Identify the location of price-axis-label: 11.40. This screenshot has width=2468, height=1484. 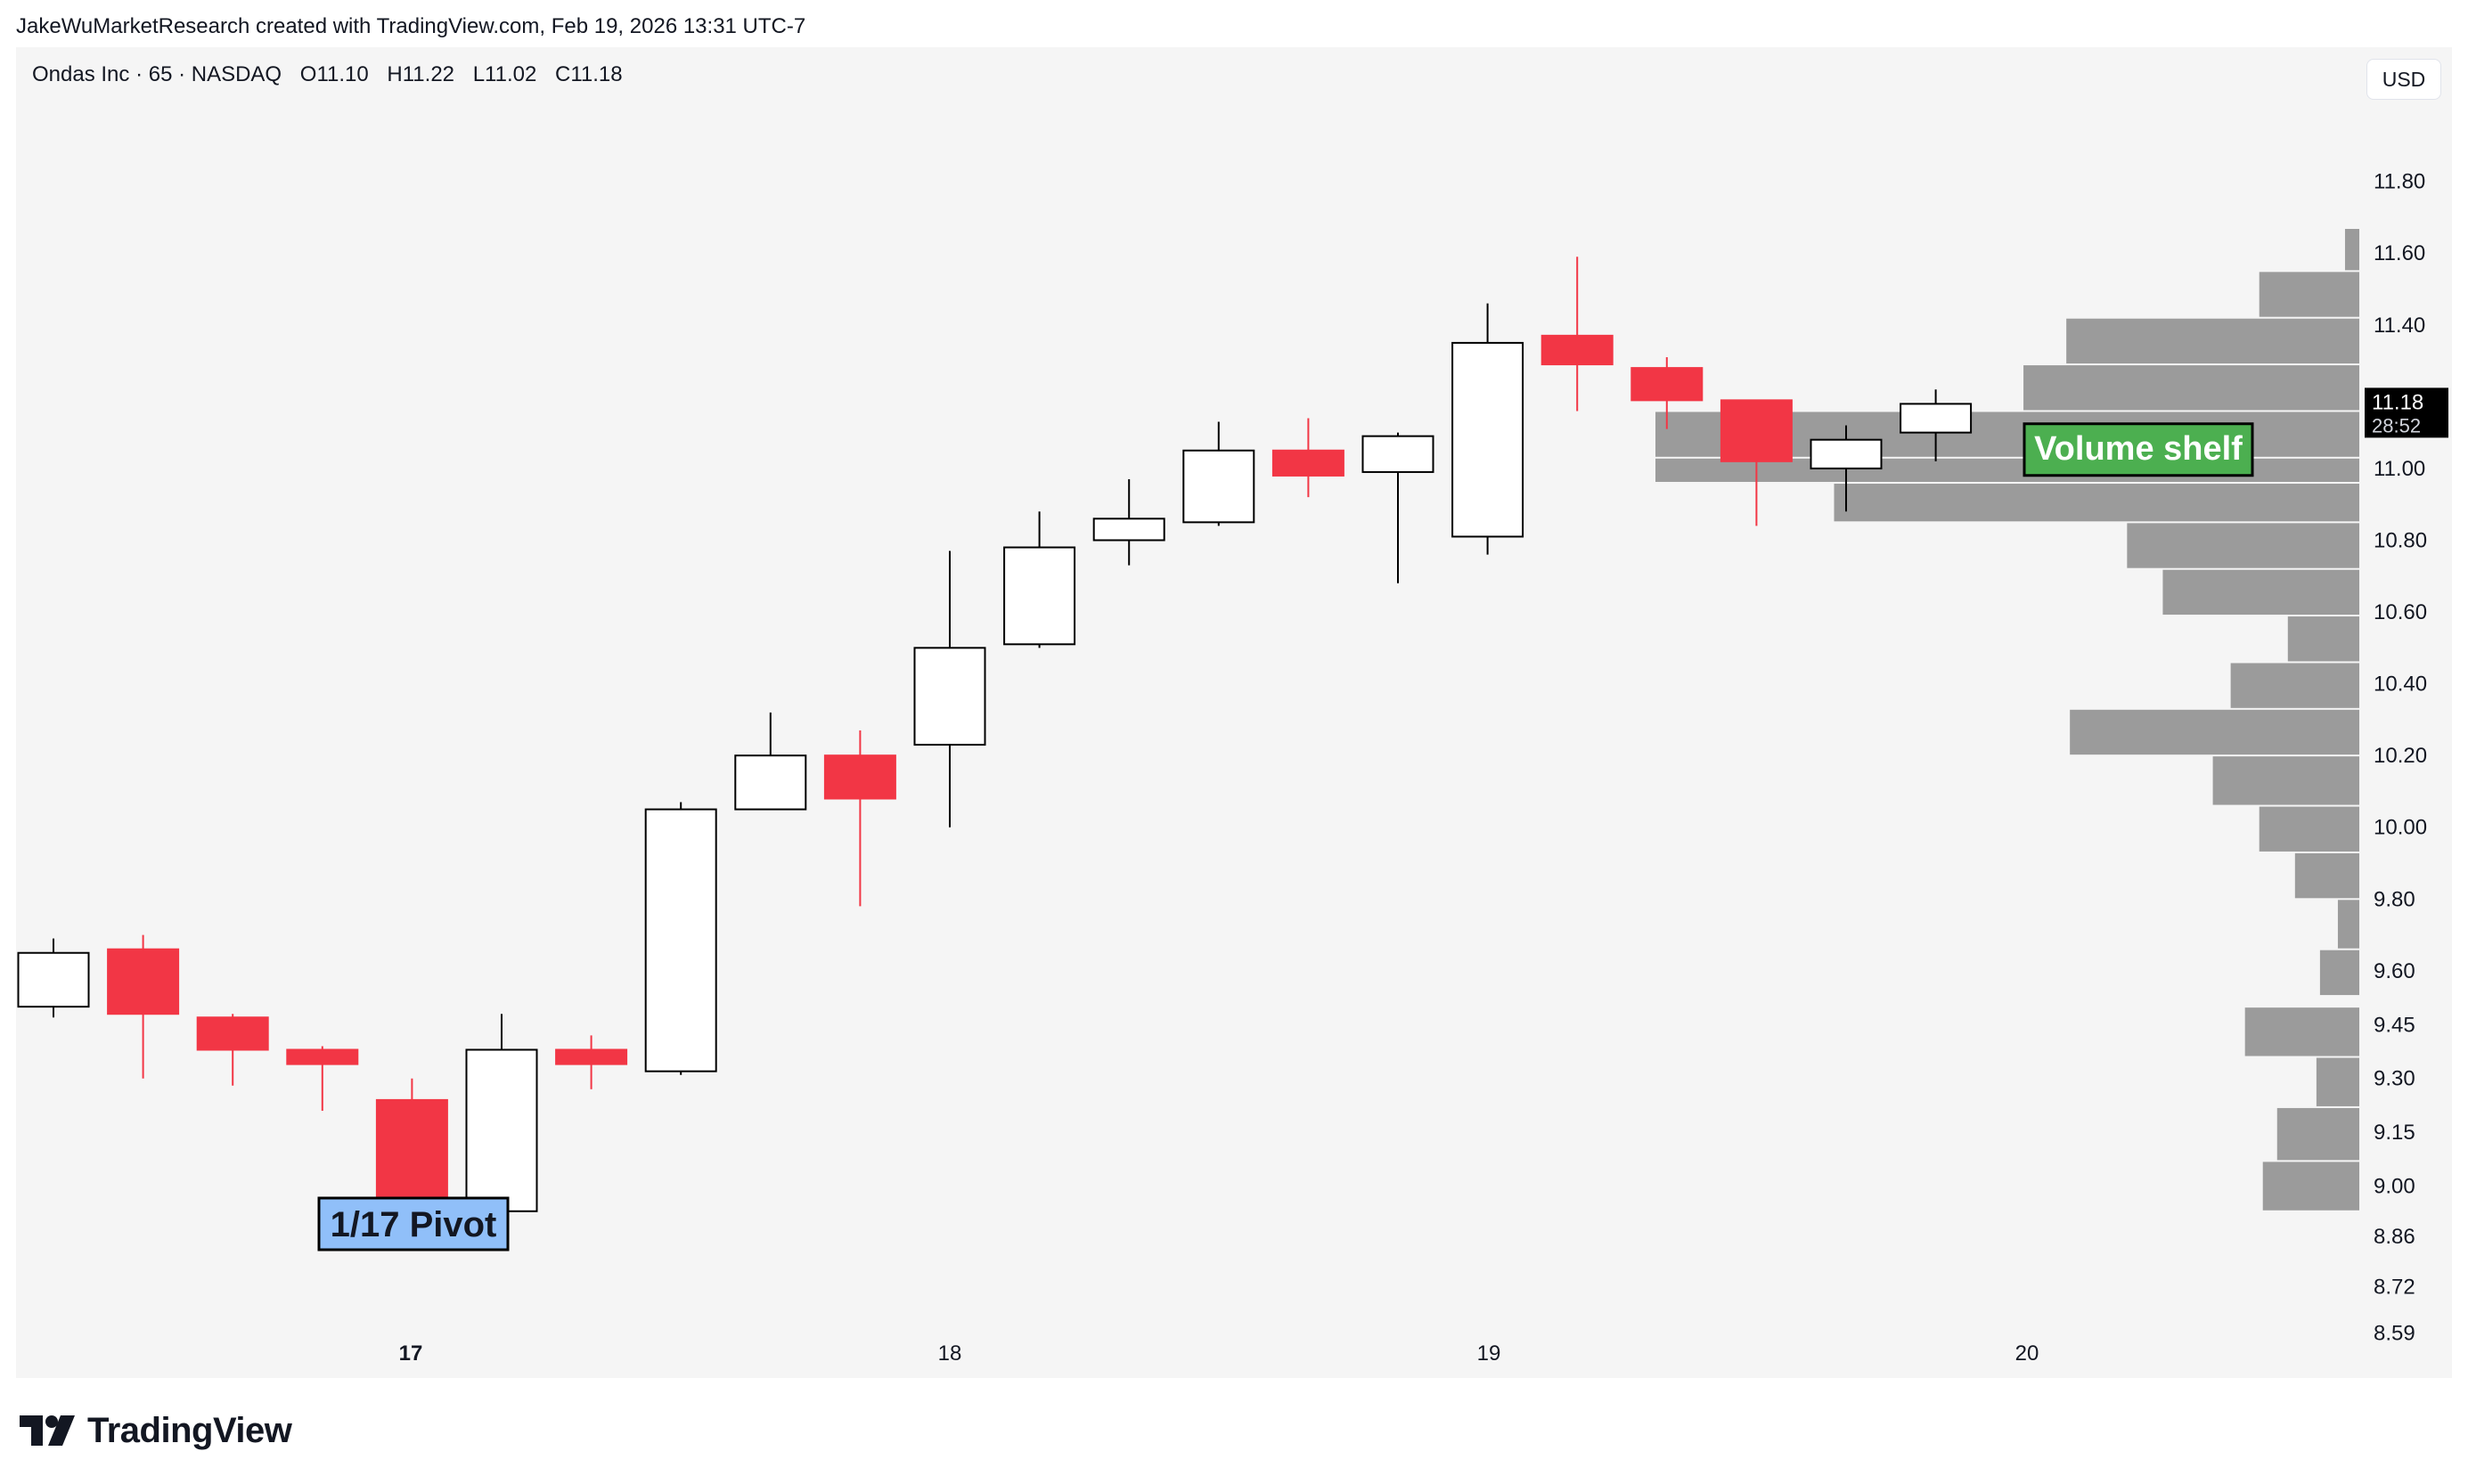
(2399, 326).